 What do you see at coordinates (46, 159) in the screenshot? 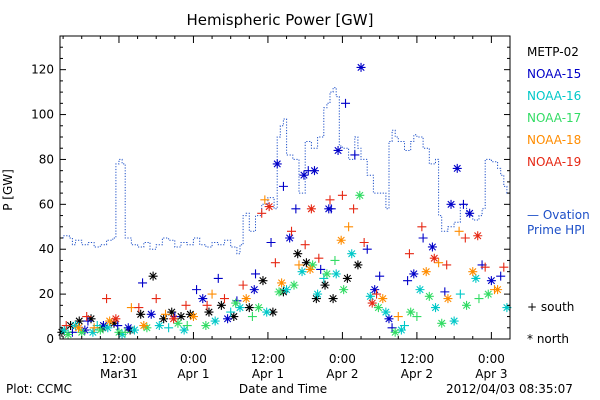
I see `y-tick-label: 80` at bounding box center [46, 159].